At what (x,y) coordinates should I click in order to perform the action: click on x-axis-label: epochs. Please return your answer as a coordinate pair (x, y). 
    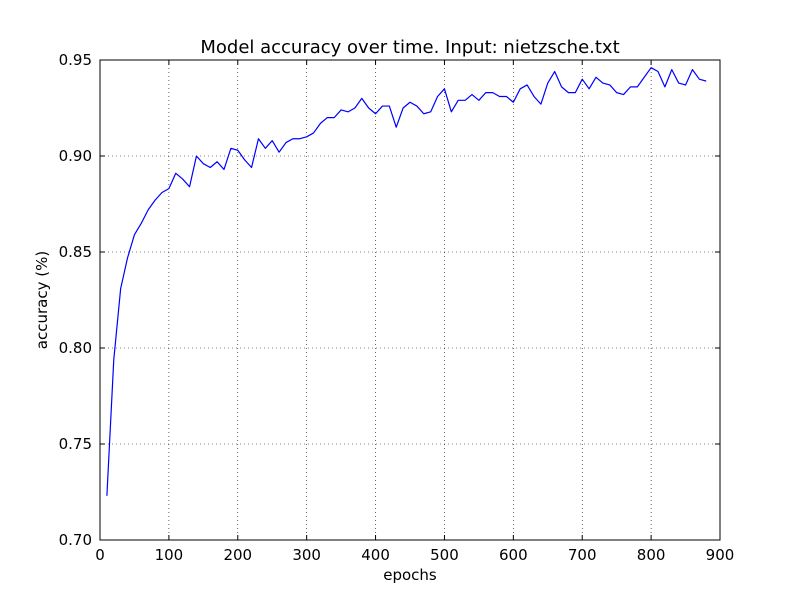
    Looking at the image, I should click on (410, 575).